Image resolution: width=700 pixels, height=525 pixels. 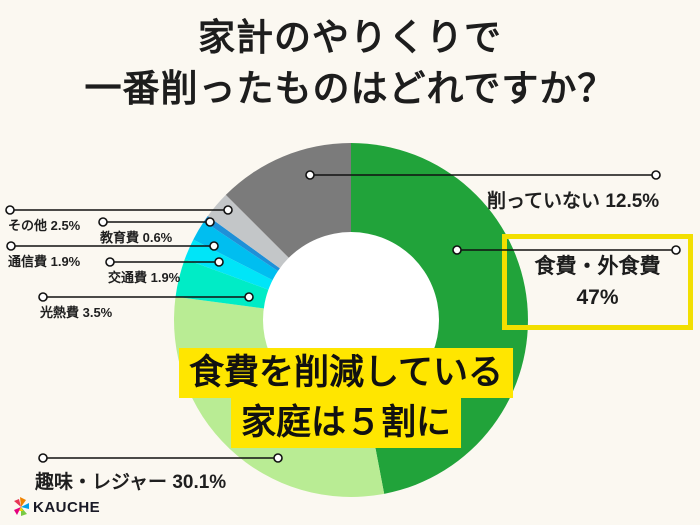 I want to click on highlight-box-value: 47%, so click(x=597, y=297).